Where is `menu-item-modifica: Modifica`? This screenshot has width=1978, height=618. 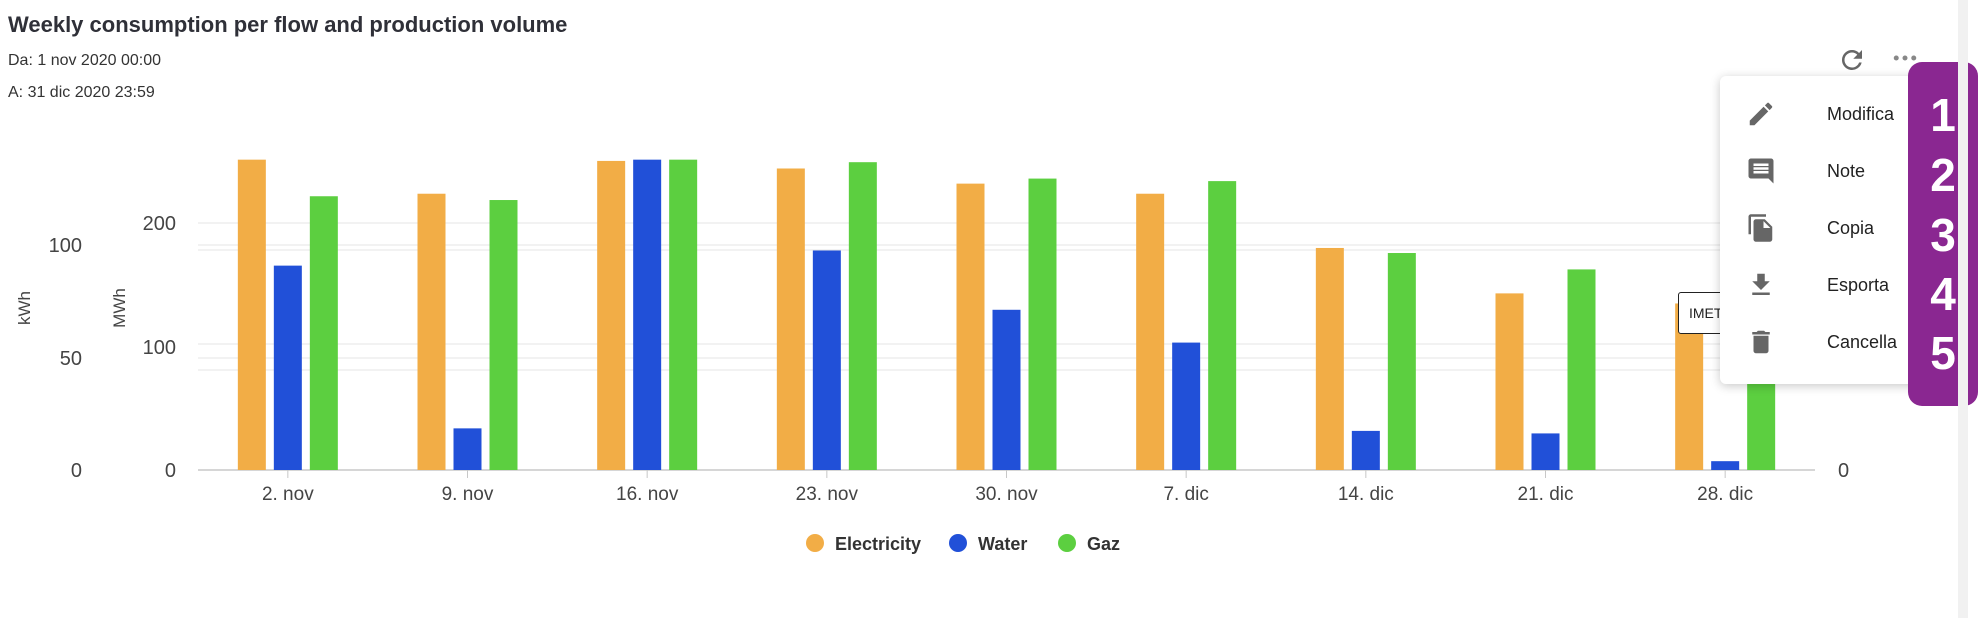
menu-item-modifica: Modifica is located at coordinates (1829, 114).